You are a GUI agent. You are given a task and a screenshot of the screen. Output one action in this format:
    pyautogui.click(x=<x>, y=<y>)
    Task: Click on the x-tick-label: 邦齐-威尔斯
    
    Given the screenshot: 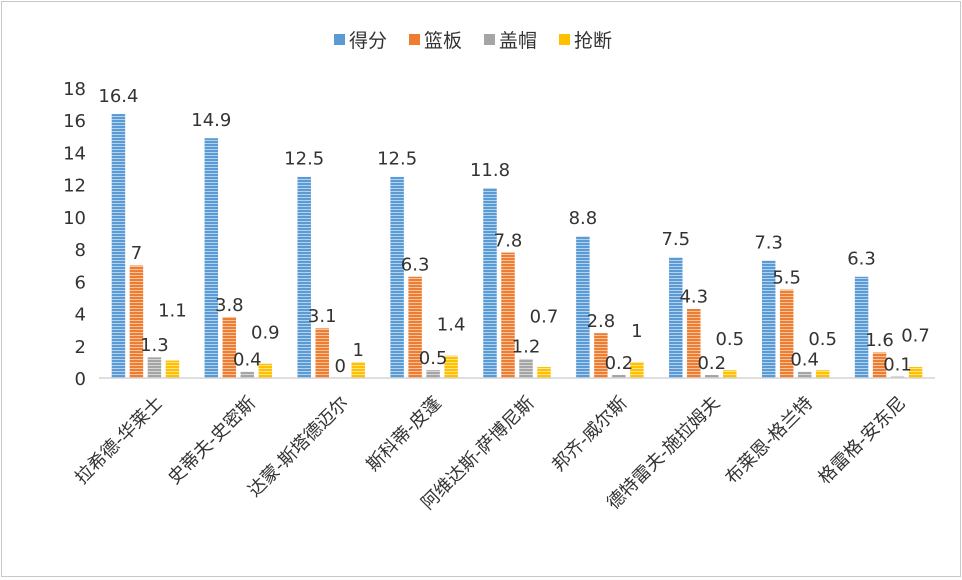 What is the action you would take?
    pyautogui.click(x=589, y=434)
    